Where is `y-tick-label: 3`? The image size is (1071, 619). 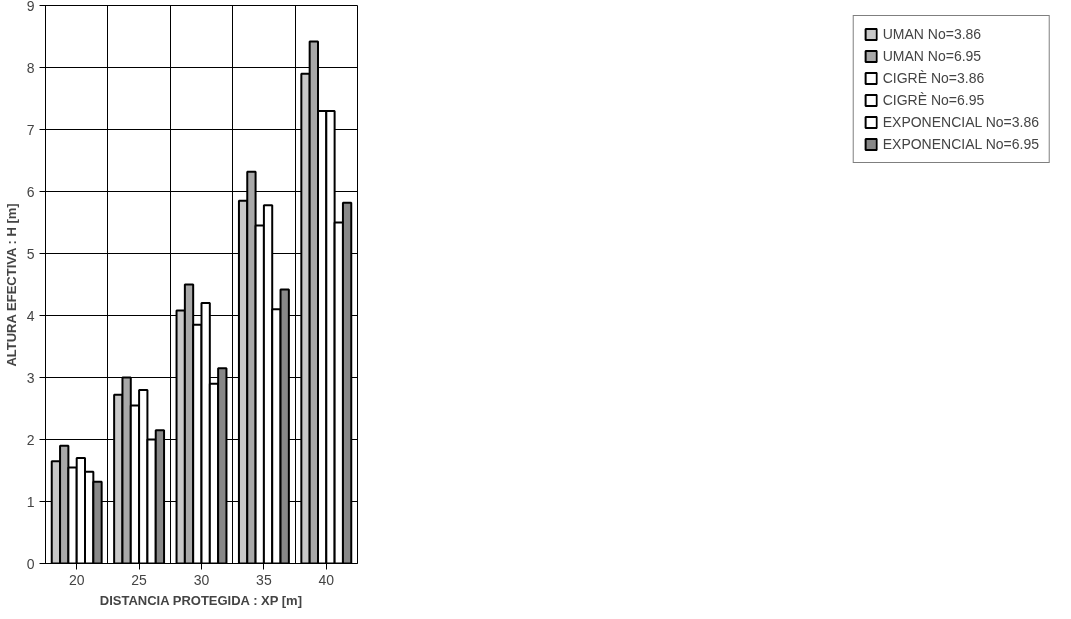
y-tick-label: 3 is located at coordinates (30, 377).